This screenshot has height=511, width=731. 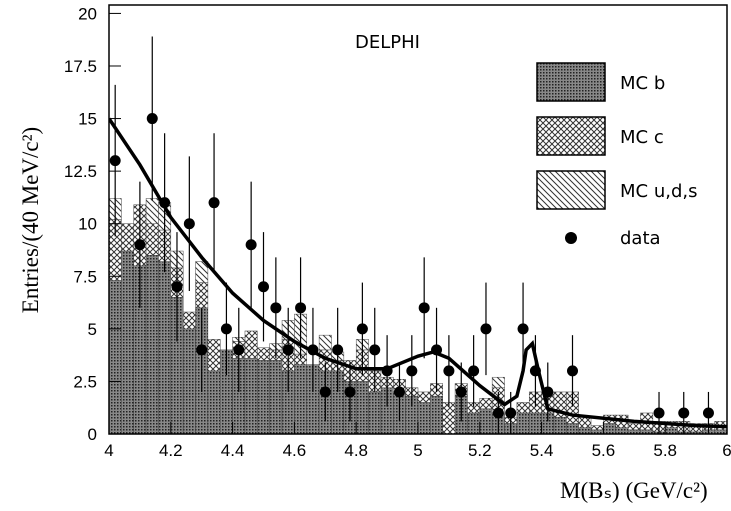 What do you see at coordinates (642, 137) in the screenshot?
I see `legend-label: MC c` at bounding box center [642, 137].